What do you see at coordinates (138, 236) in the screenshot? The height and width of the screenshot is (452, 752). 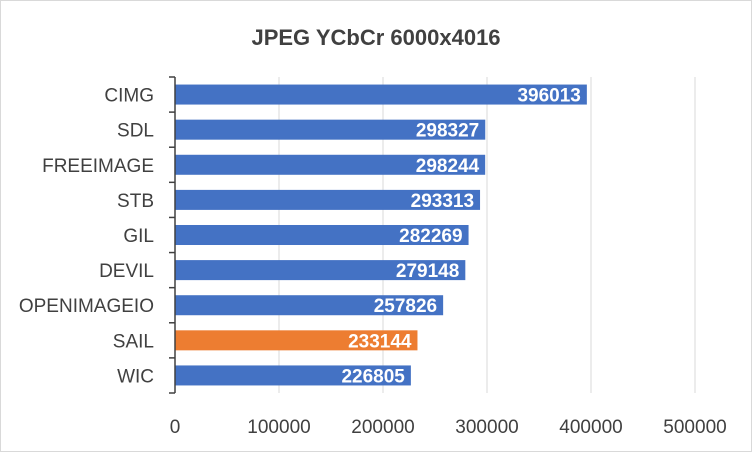 I see `category-label: GIL` at bounding box center [138, 236].